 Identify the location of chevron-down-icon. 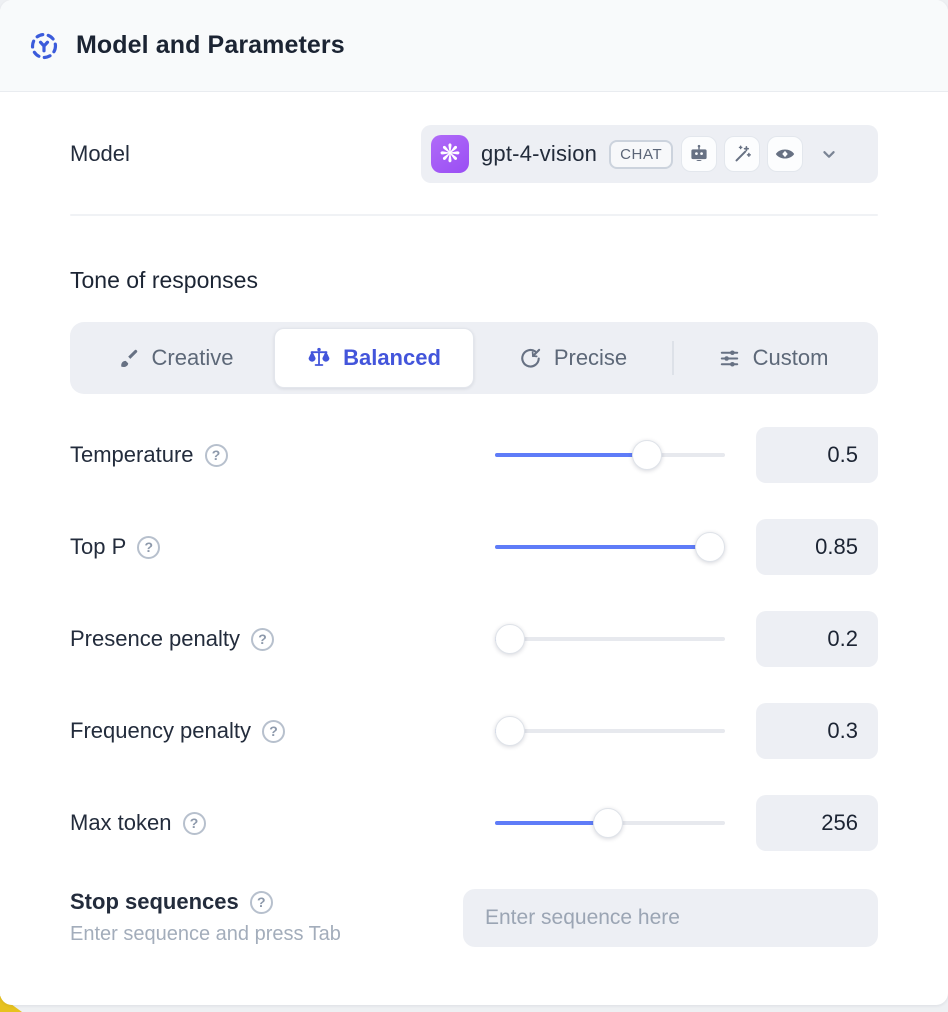
(829, 154).